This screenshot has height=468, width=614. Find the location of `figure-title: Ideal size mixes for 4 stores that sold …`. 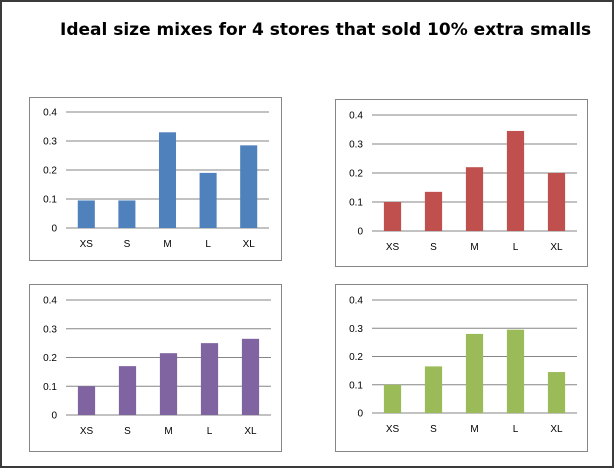

figure-title: Ideal size mixes for 4 stores that sold … is located at coordinates (326, 30).